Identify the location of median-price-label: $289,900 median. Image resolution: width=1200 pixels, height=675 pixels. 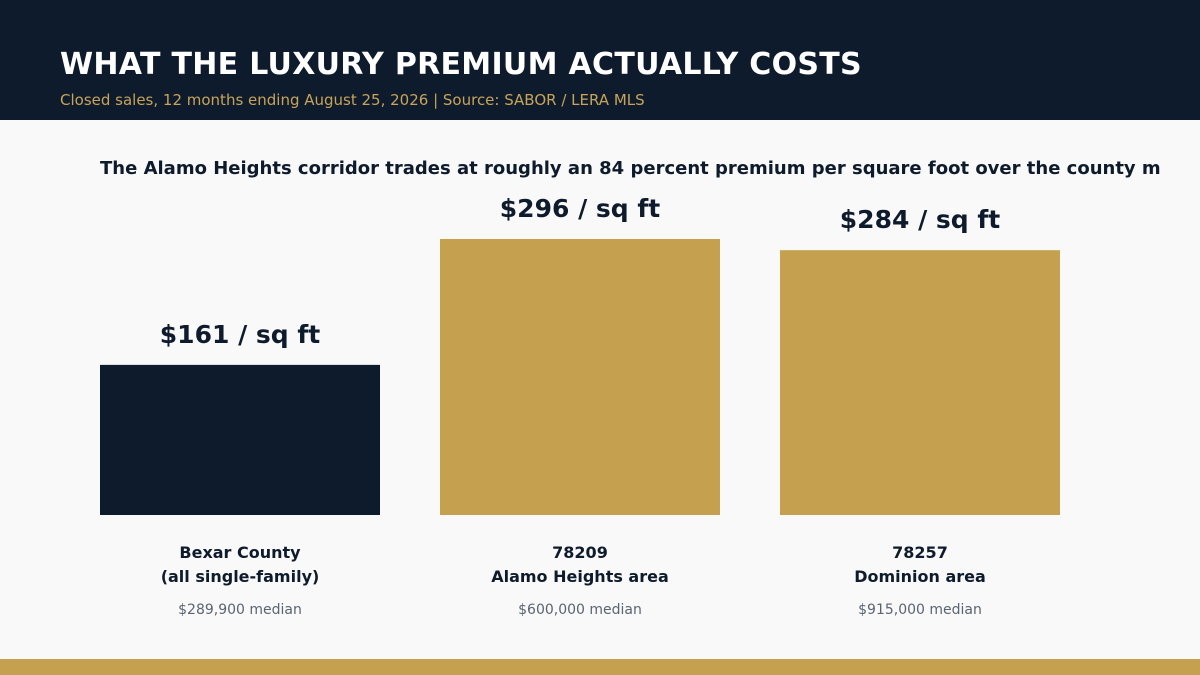
(240, 610).